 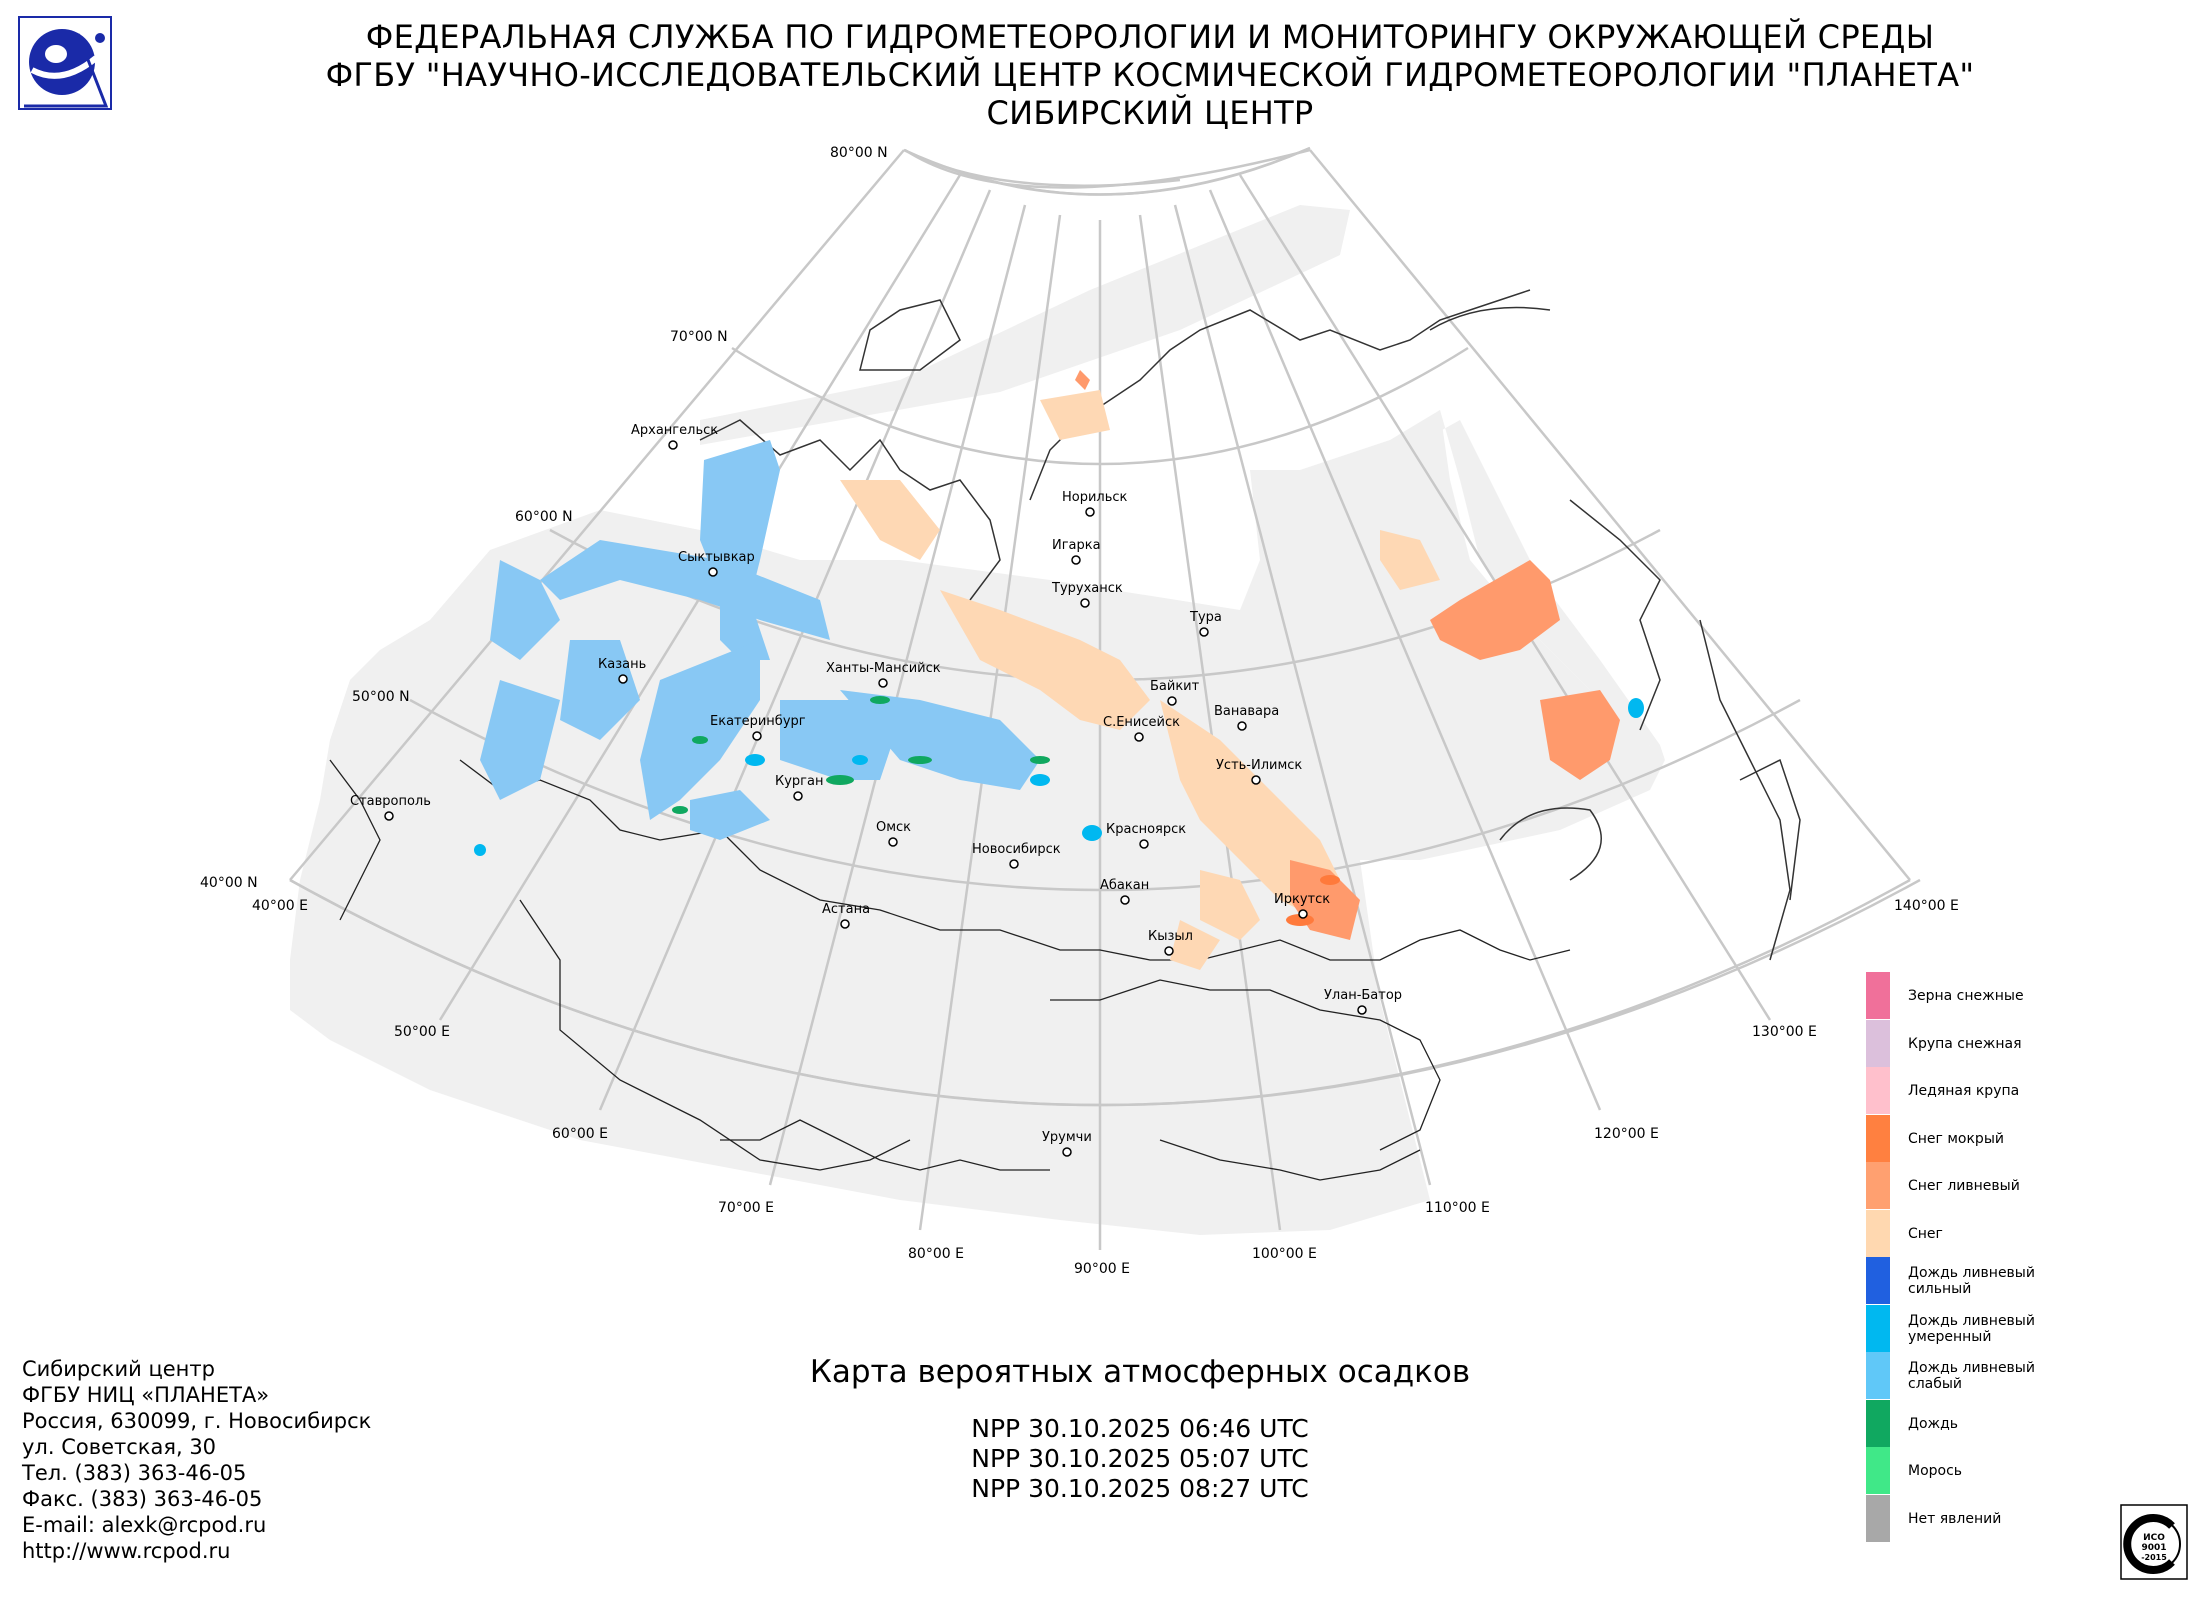 I want to click on city-label-krasnoyarsk: Красноярск, so click(x=1146, y=829).